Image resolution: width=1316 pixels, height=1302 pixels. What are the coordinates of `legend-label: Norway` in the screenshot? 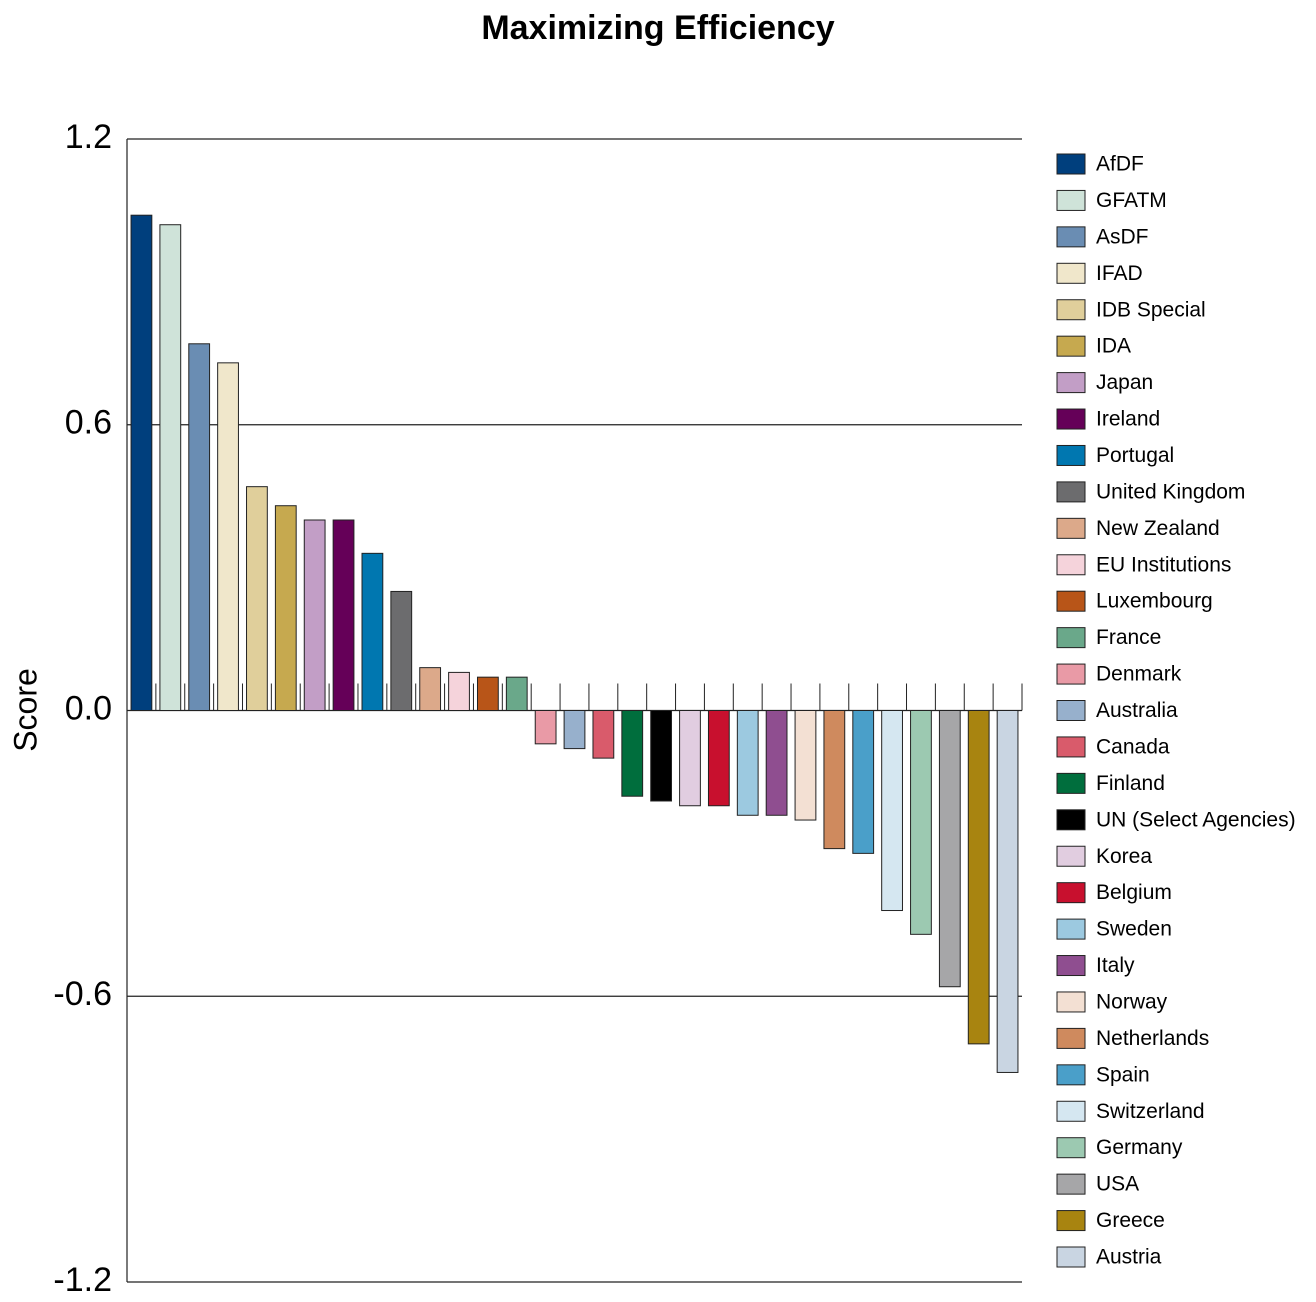 It's located at (1132, 1002).